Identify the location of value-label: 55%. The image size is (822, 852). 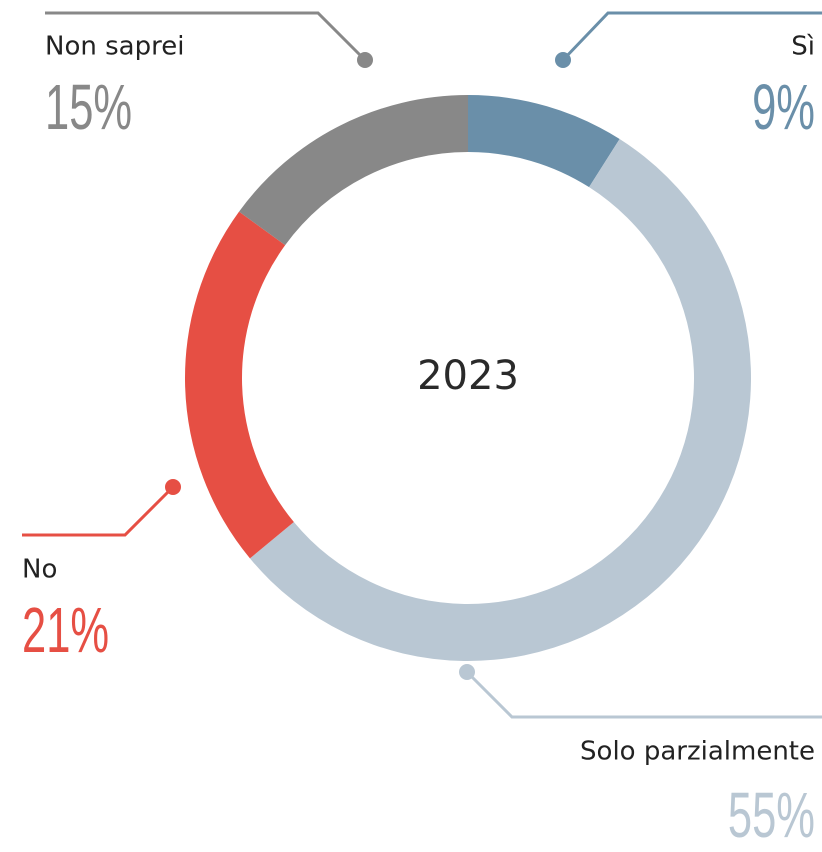
(771, 814).